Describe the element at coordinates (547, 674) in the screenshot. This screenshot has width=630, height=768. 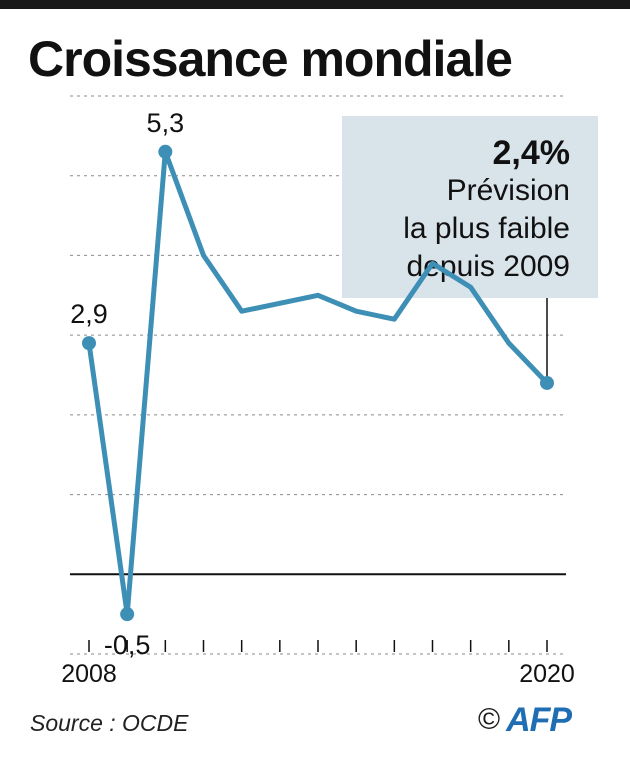
I see `x-tick-label: 2020` at that location.